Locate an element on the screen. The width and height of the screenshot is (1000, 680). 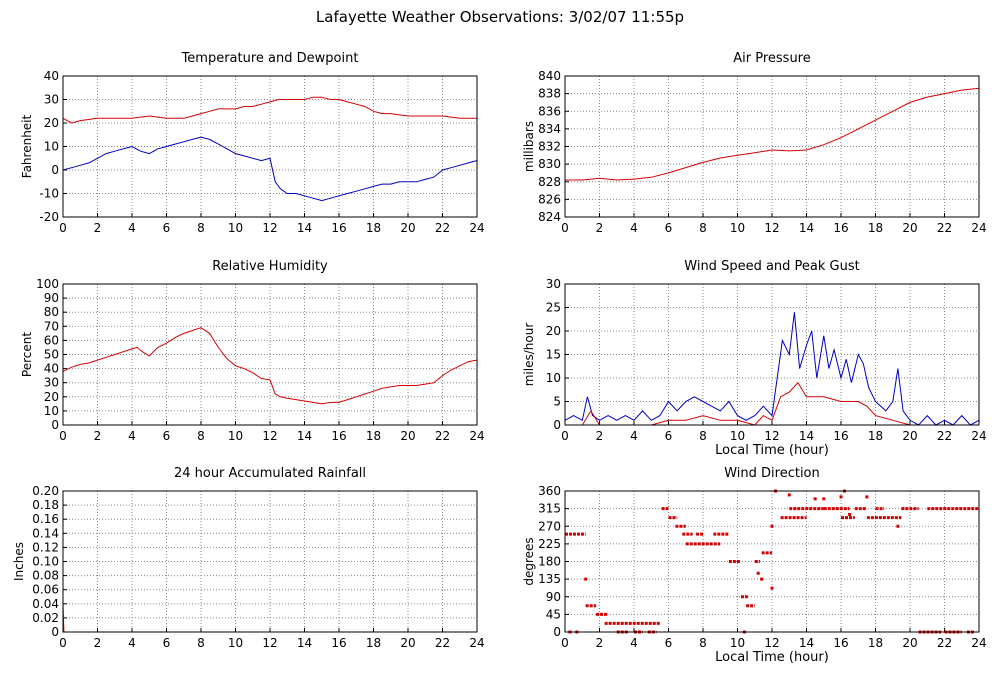
y-tick-label: -10 is located at coordinates (49, 194).